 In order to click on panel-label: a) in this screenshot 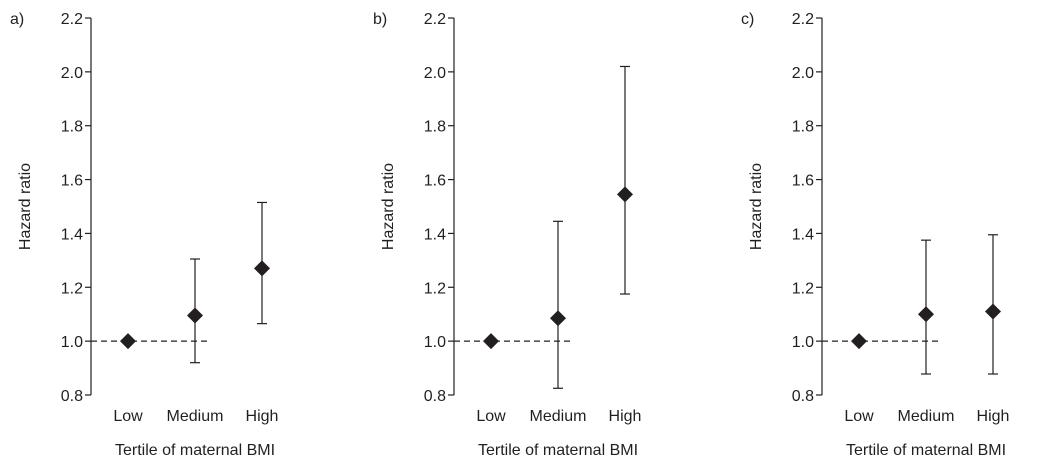, I will do `click(17, 19)`.